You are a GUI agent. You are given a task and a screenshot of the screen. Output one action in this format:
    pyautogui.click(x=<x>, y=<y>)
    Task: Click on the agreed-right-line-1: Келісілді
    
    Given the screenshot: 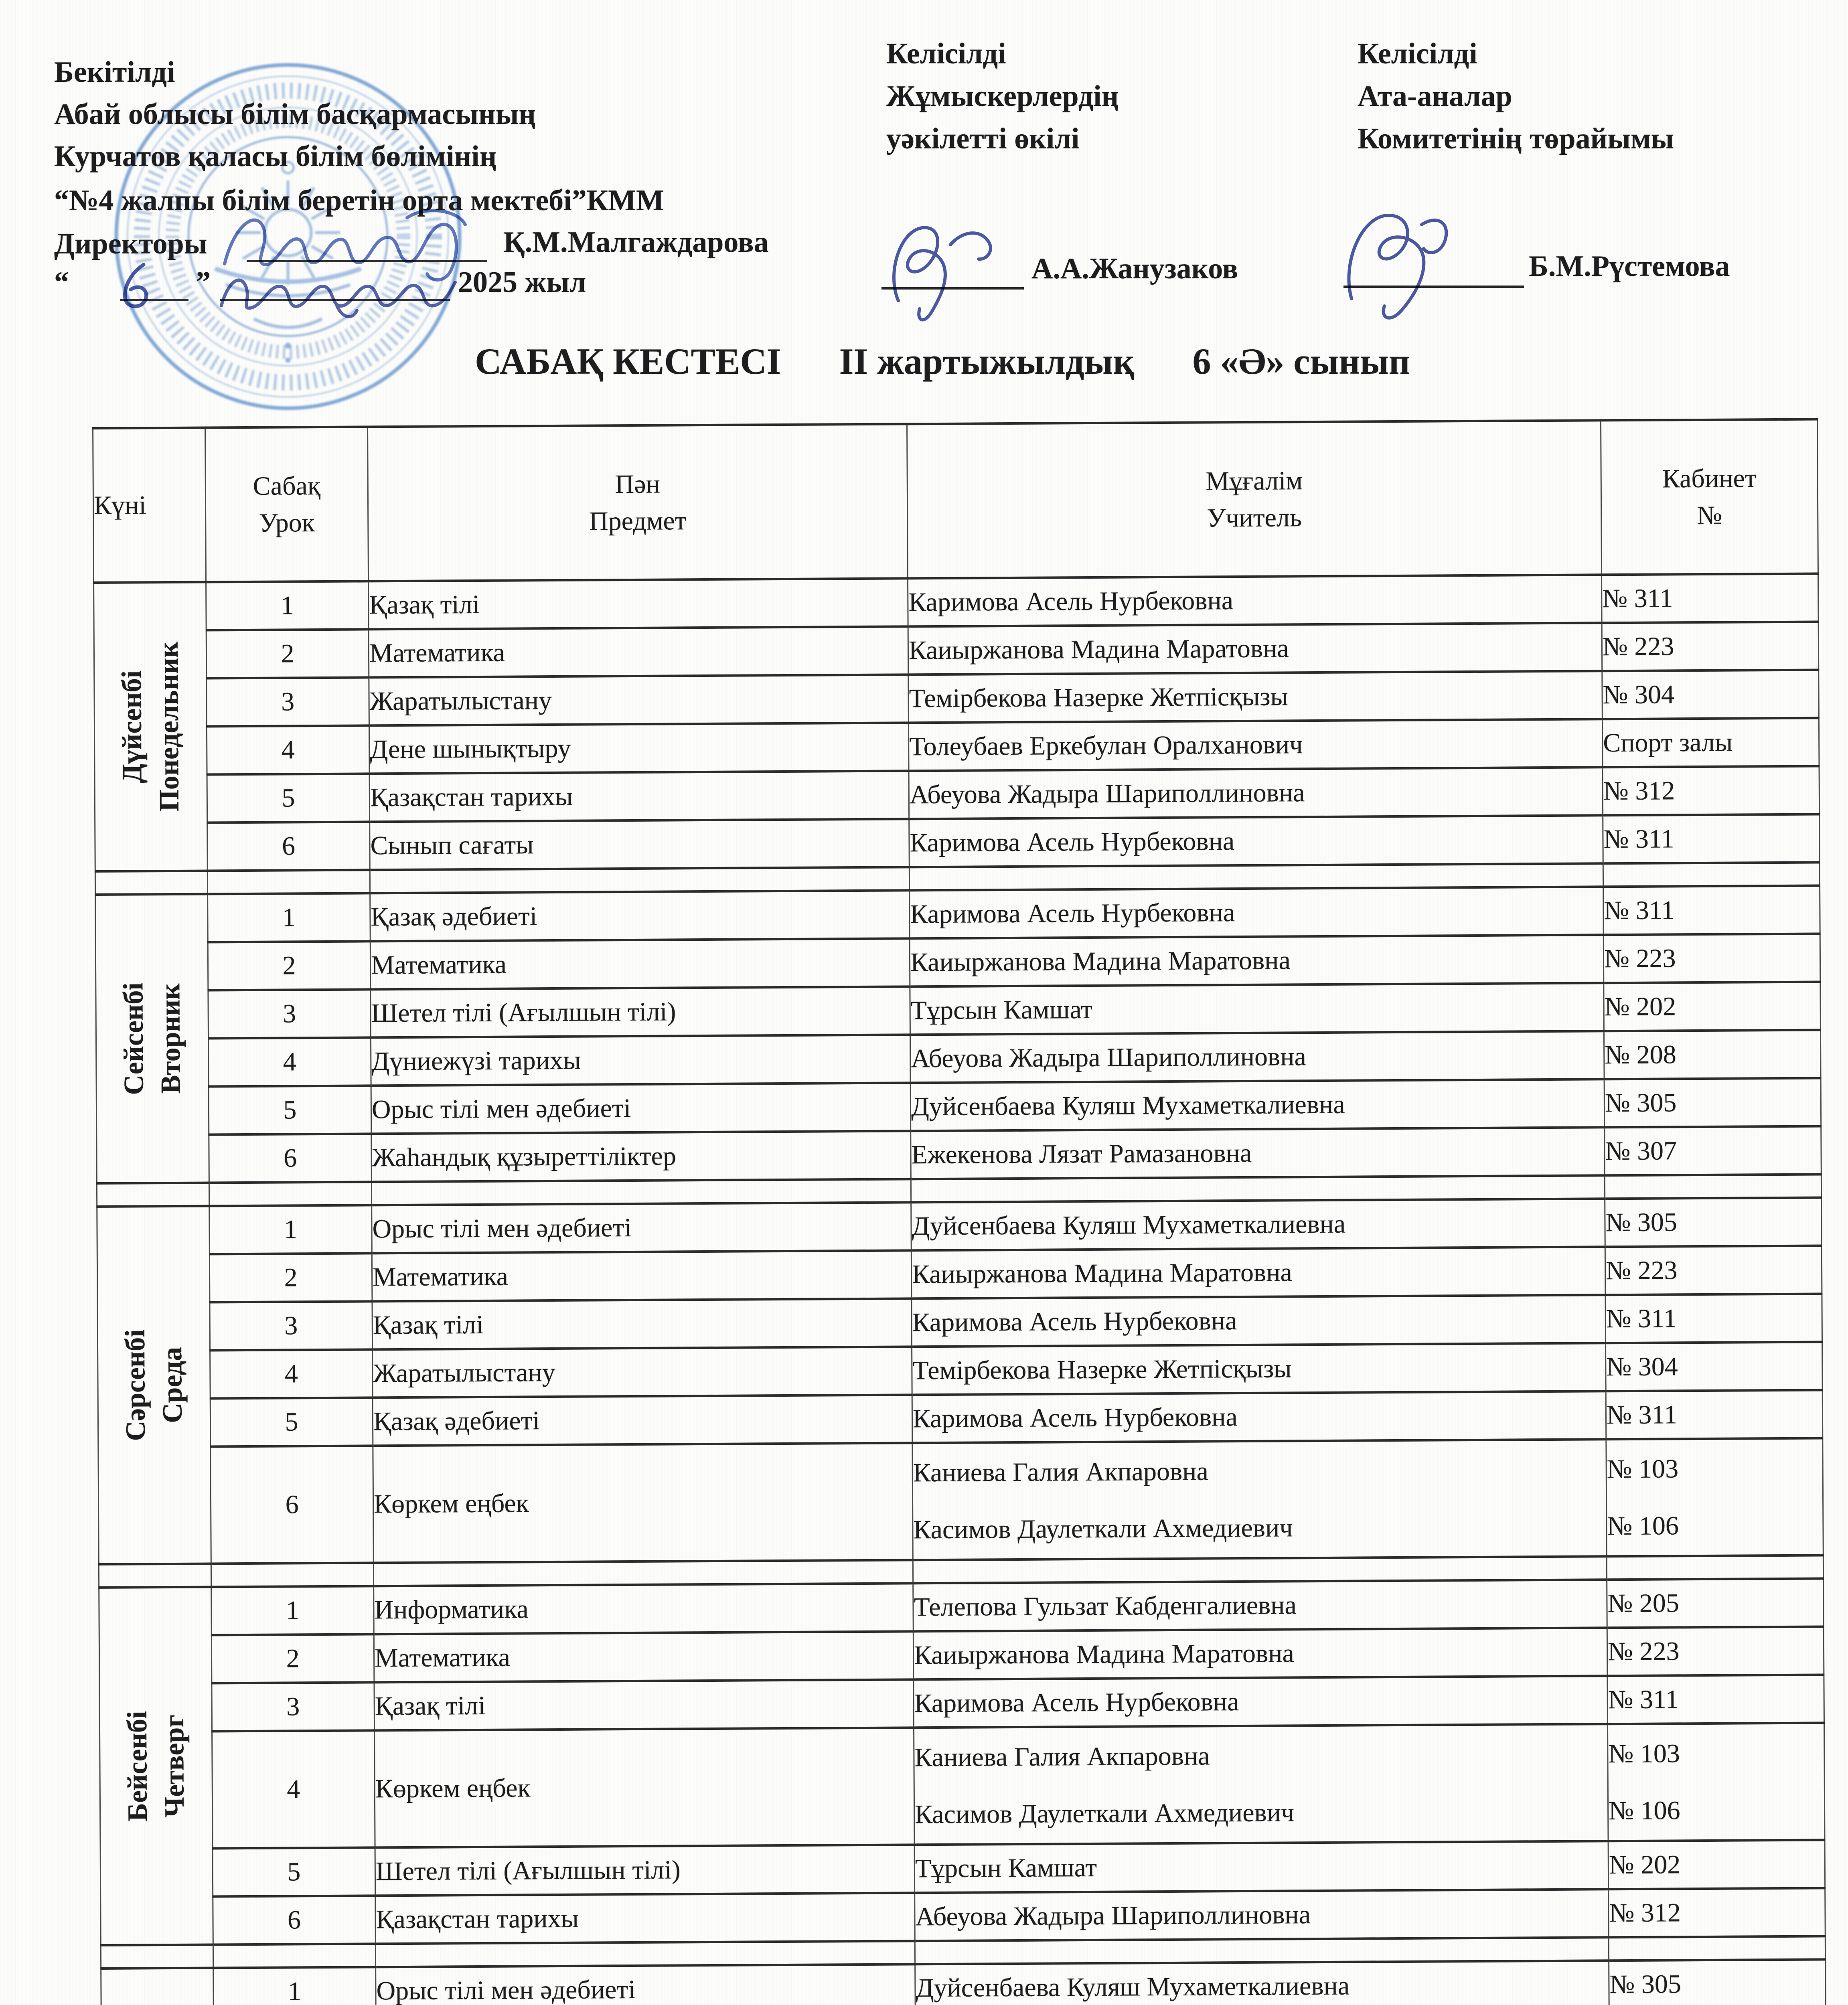 What is the action you would take?
    pyautogui.click(x=1417, y=54)
    